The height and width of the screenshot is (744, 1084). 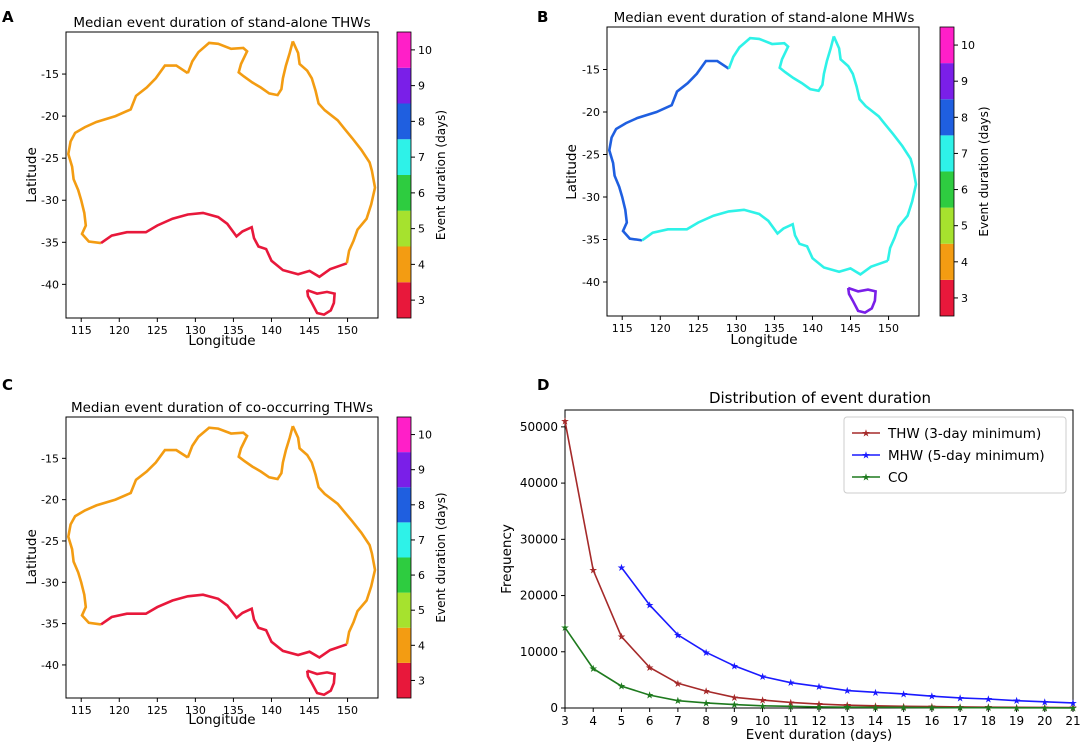 I want to click on y-tick-label: 0, so click(x=554, y=708).